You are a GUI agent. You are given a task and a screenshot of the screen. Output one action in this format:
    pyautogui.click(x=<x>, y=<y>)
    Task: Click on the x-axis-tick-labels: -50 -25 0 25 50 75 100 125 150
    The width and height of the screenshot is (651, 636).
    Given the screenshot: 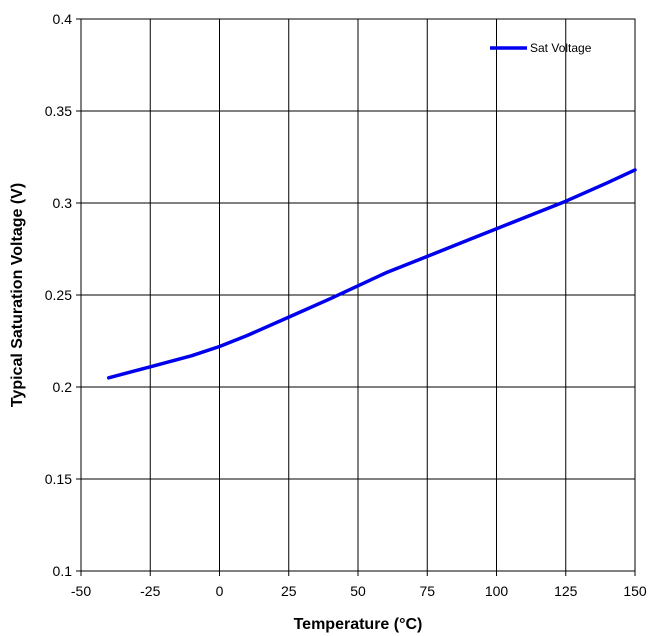 What is the action you would take?
    pyautogui.click(x=359, y=591)
    